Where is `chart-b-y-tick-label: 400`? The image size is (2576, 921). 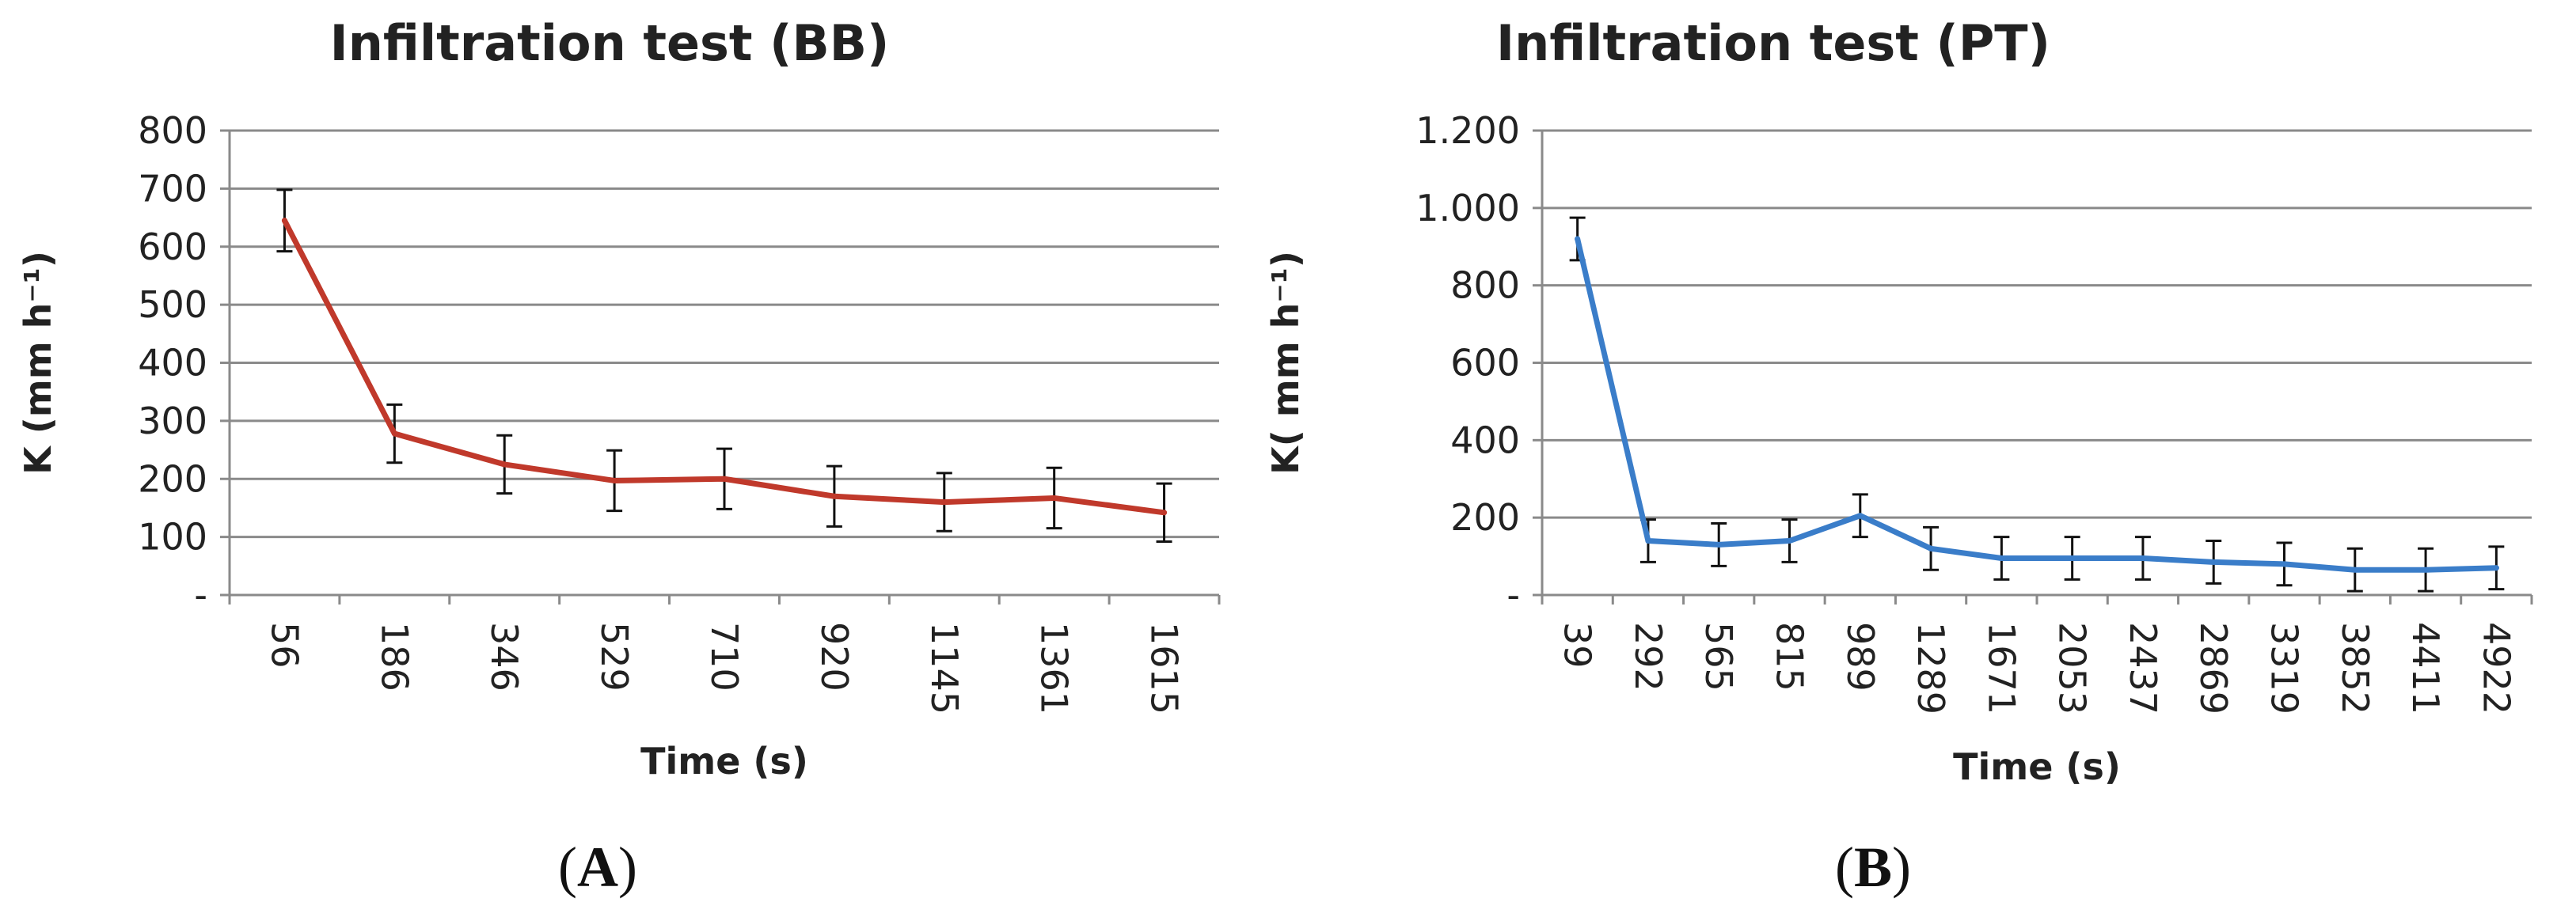 chart-b-y-tick-label: 400 is located at coordinates (1485, 440).